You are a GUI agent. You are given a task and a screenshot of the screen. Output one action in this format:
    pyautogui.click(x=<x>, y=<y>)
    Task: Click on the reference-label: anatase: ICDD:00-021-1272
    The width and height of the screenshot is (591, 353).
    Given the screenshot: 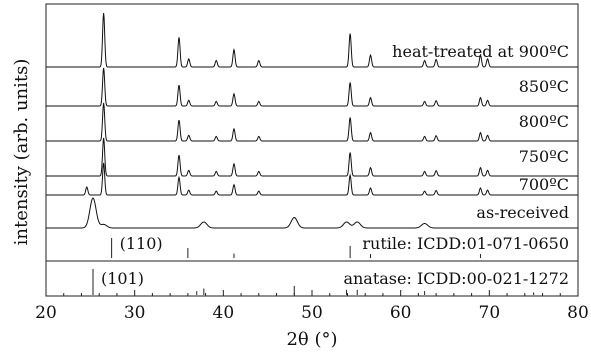 What is the action you would take?
    pyautogui.click(x=456, y=278)
    